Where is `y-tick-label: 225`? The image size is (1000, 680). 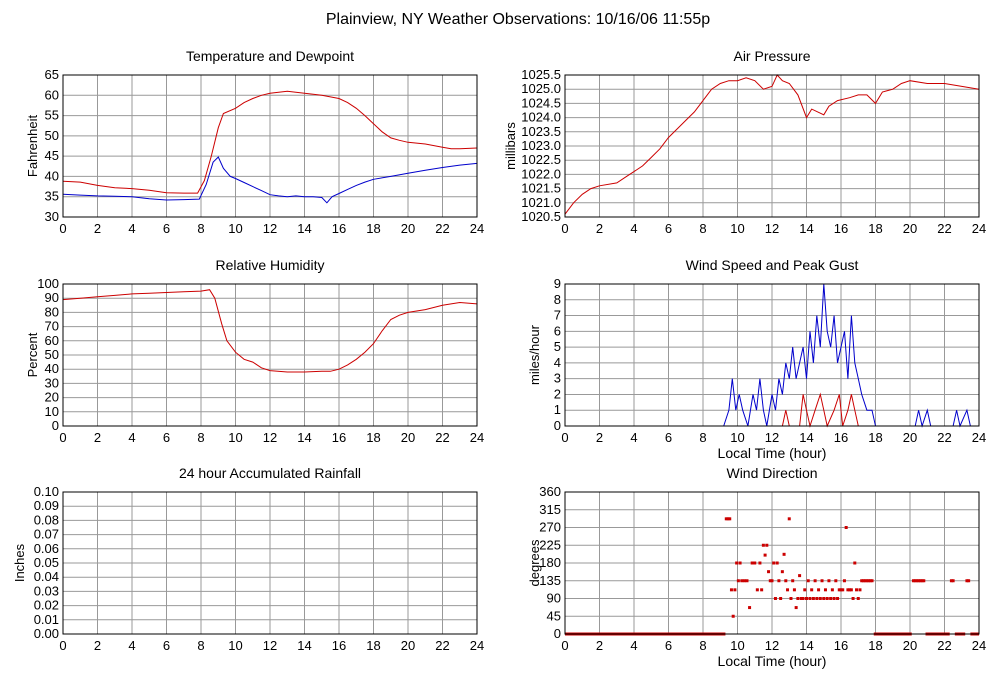
y-tick-label: 225 is located at coordinates (550, 544).